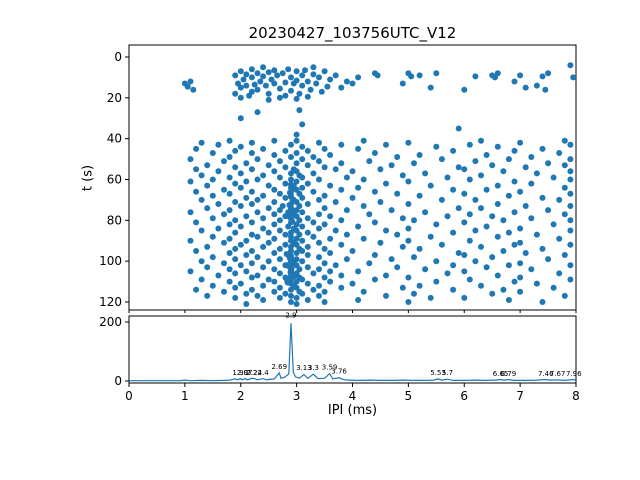 The width and height of the screenshot is (640, 480). What do you see at coordinates (129, 396) in the screenshot?
I see `x-tick-label: 0` at bounding box center [129, 396].